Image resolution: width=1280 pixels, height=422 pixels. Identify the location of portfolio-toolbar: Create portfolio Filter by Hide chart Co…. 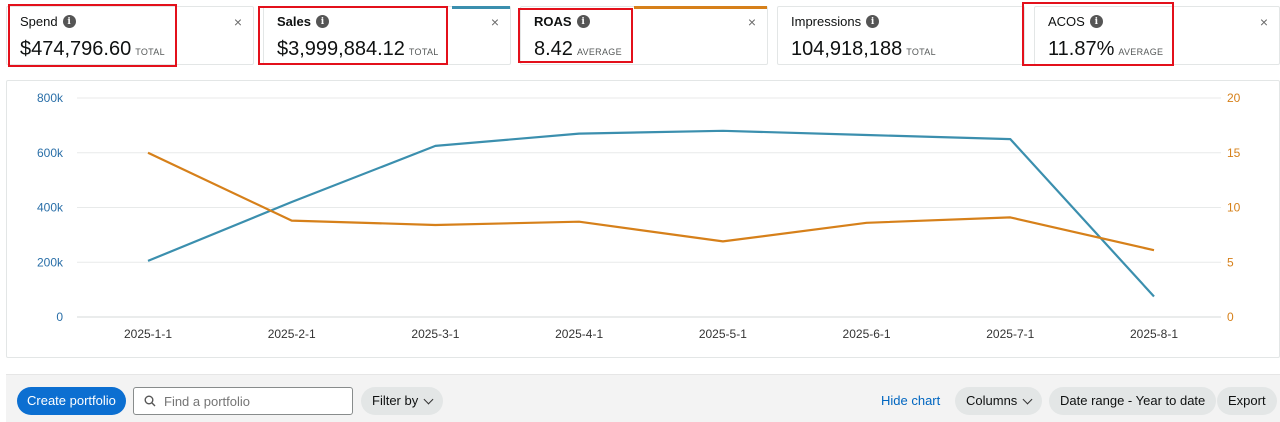
(643, 398).